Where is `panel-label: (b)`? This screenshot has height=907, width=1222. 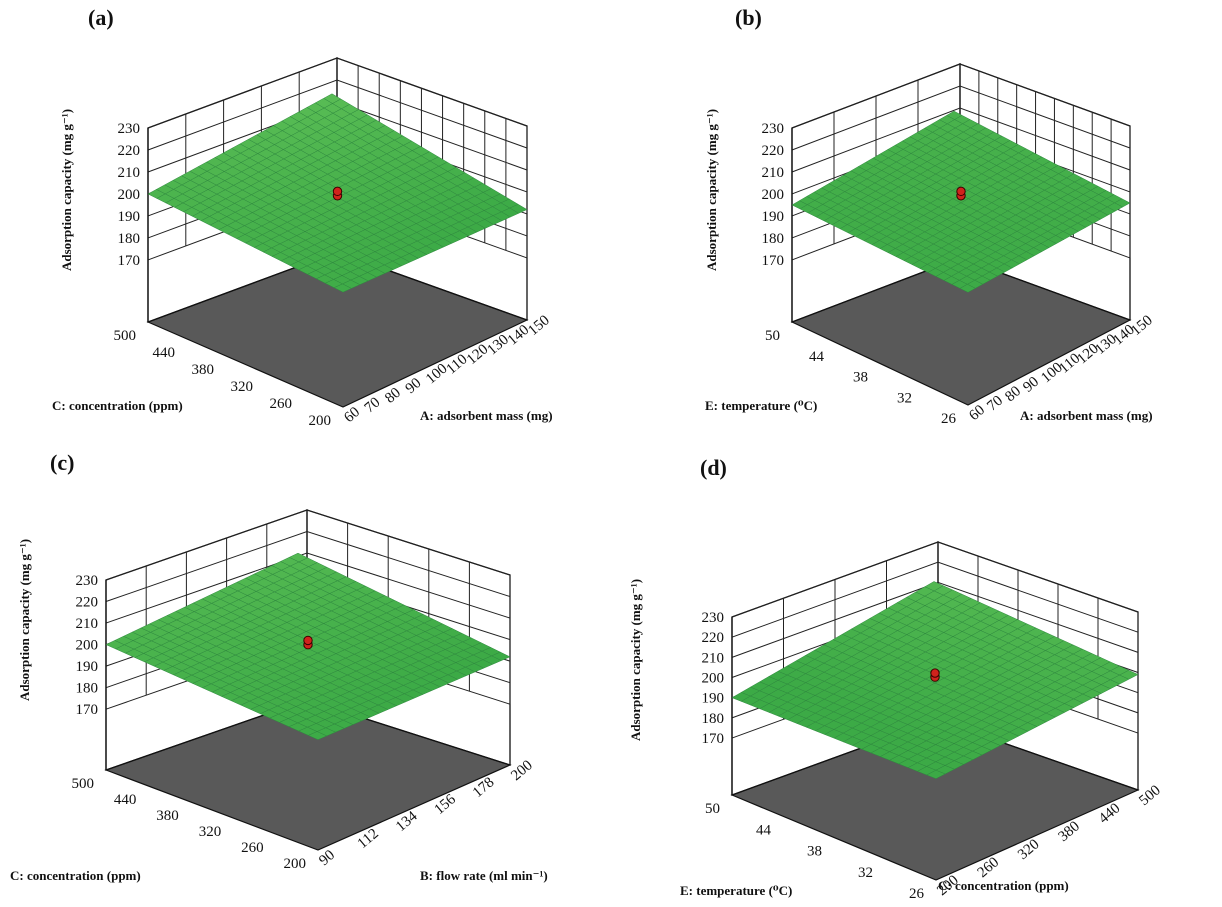
panel-label: (b) is located at coordinates (748, 17).